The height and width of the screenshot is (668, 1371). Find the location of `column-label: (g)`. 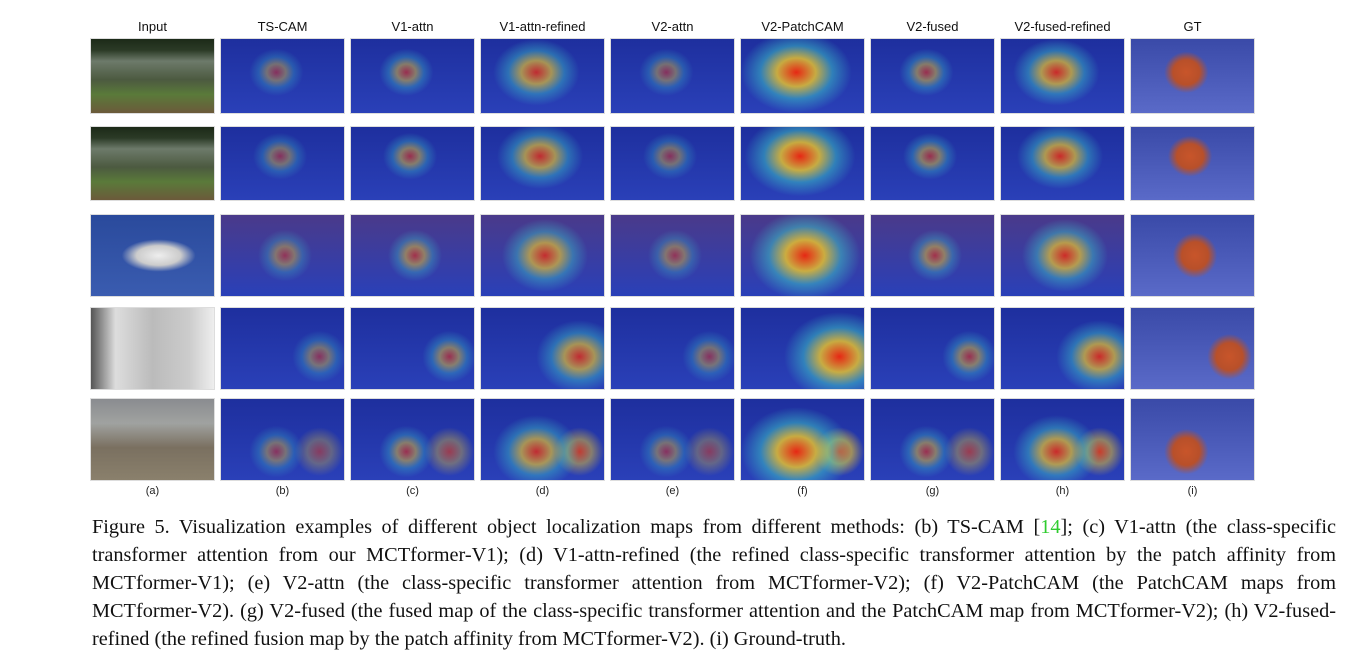

column-label: (g) is located at coordinates (932, 491).